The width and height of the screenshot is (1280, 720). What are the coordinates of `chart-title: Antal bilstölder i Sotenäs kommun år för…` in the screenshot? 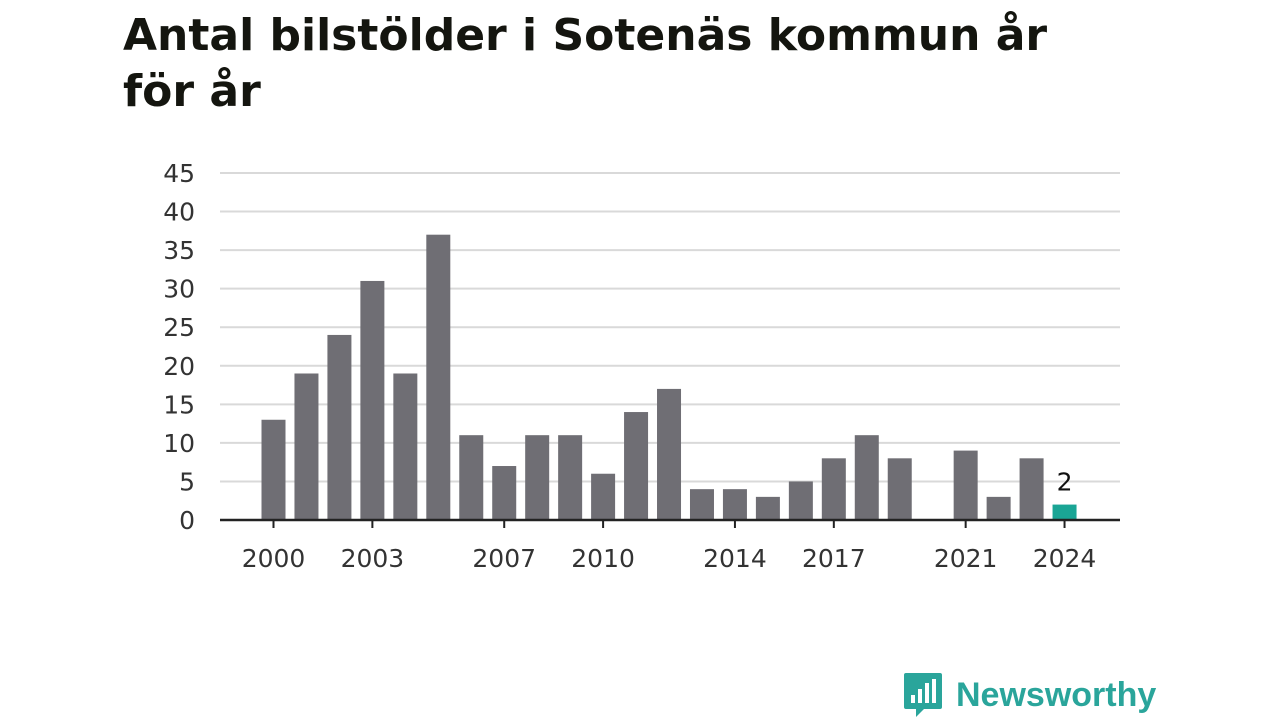 It's located at (585, 63).